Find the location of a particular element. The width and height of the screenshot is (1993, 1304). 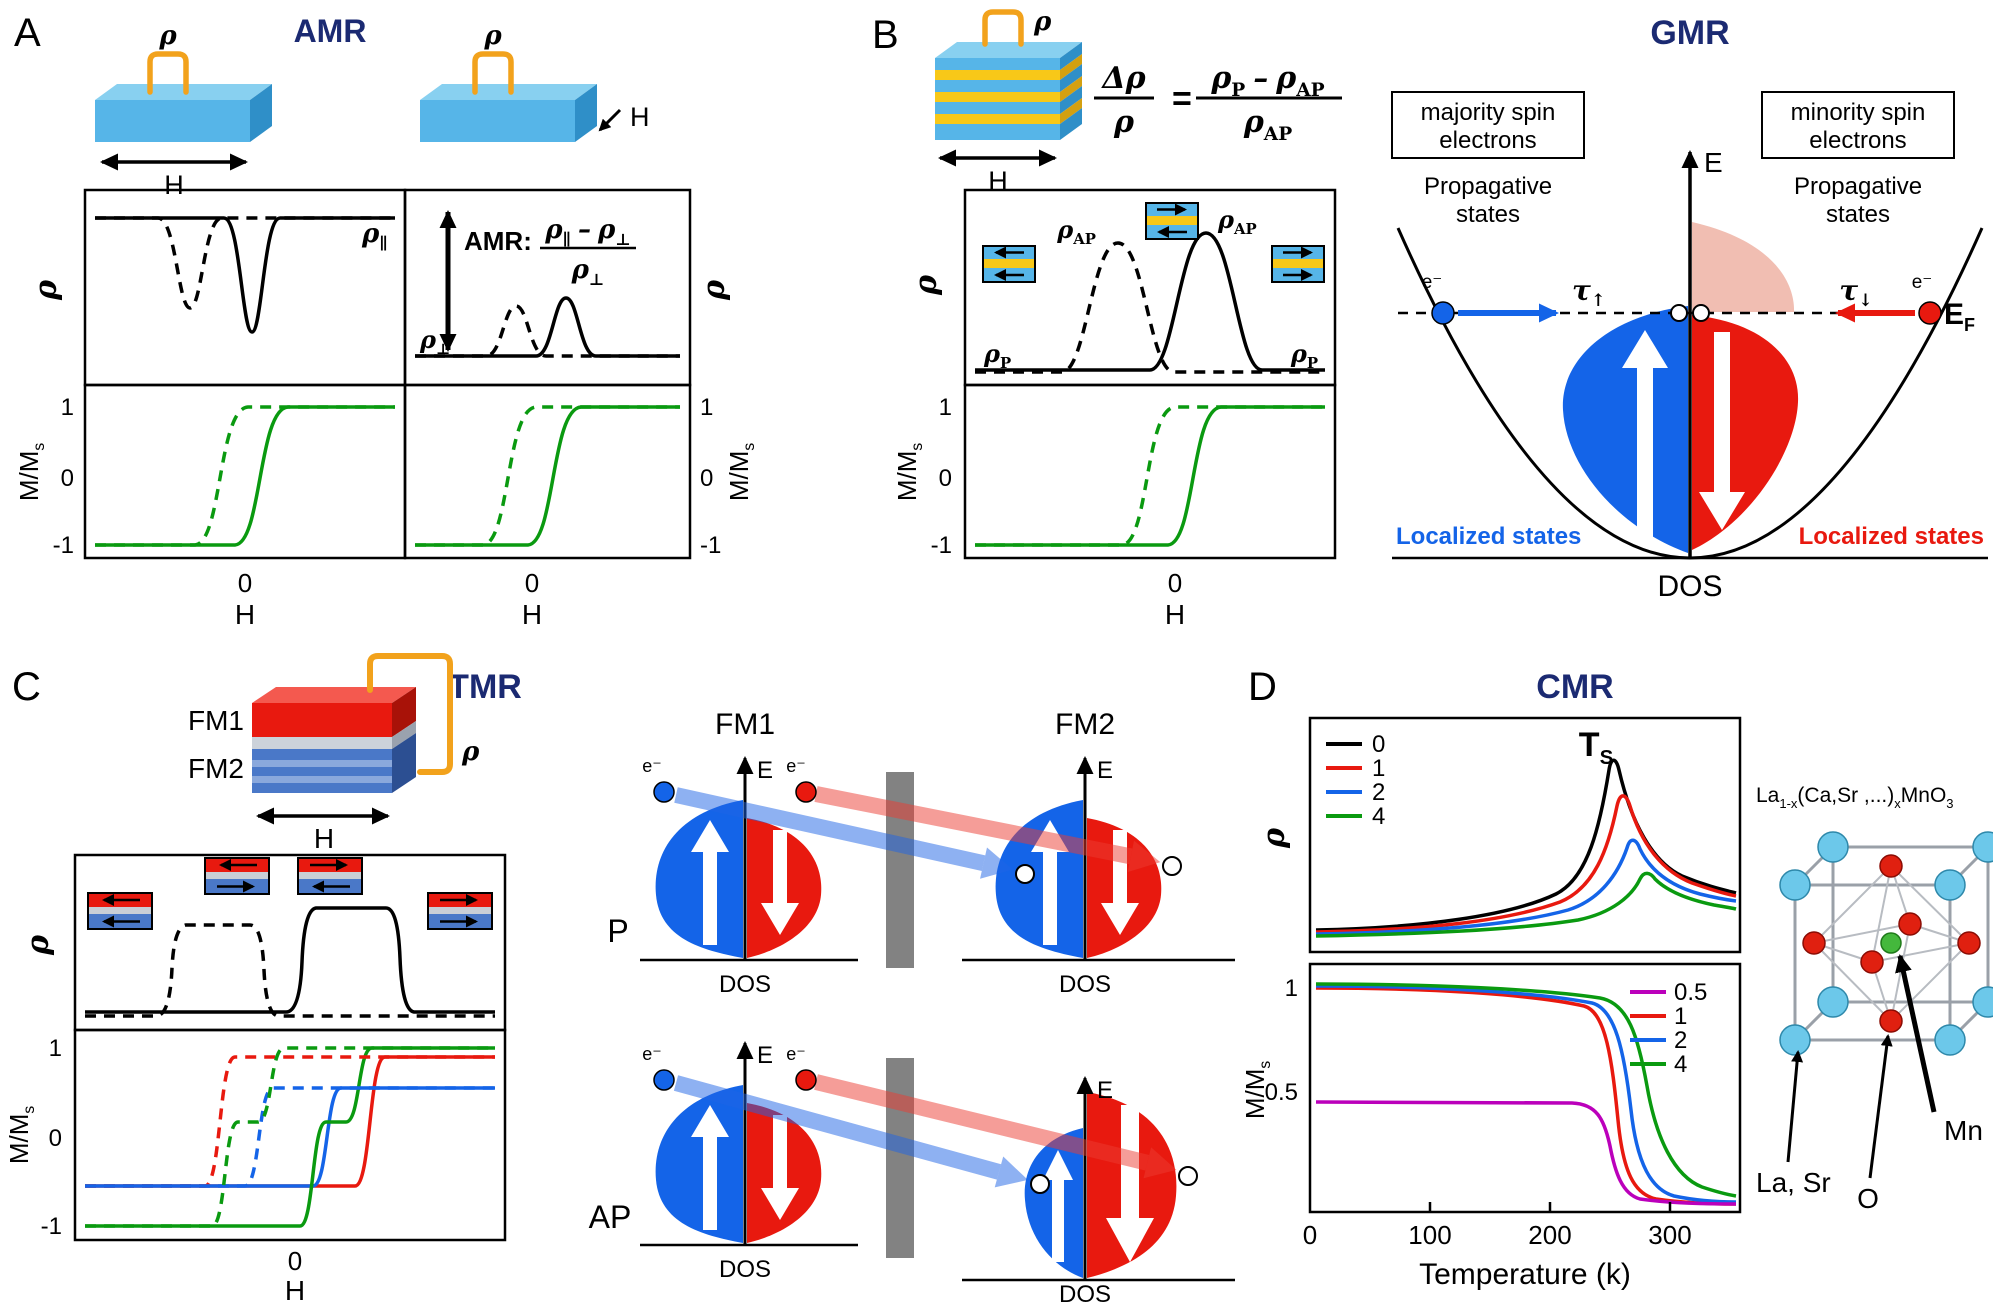

m-curve-x2 is located at coordinates (1526, 1094).